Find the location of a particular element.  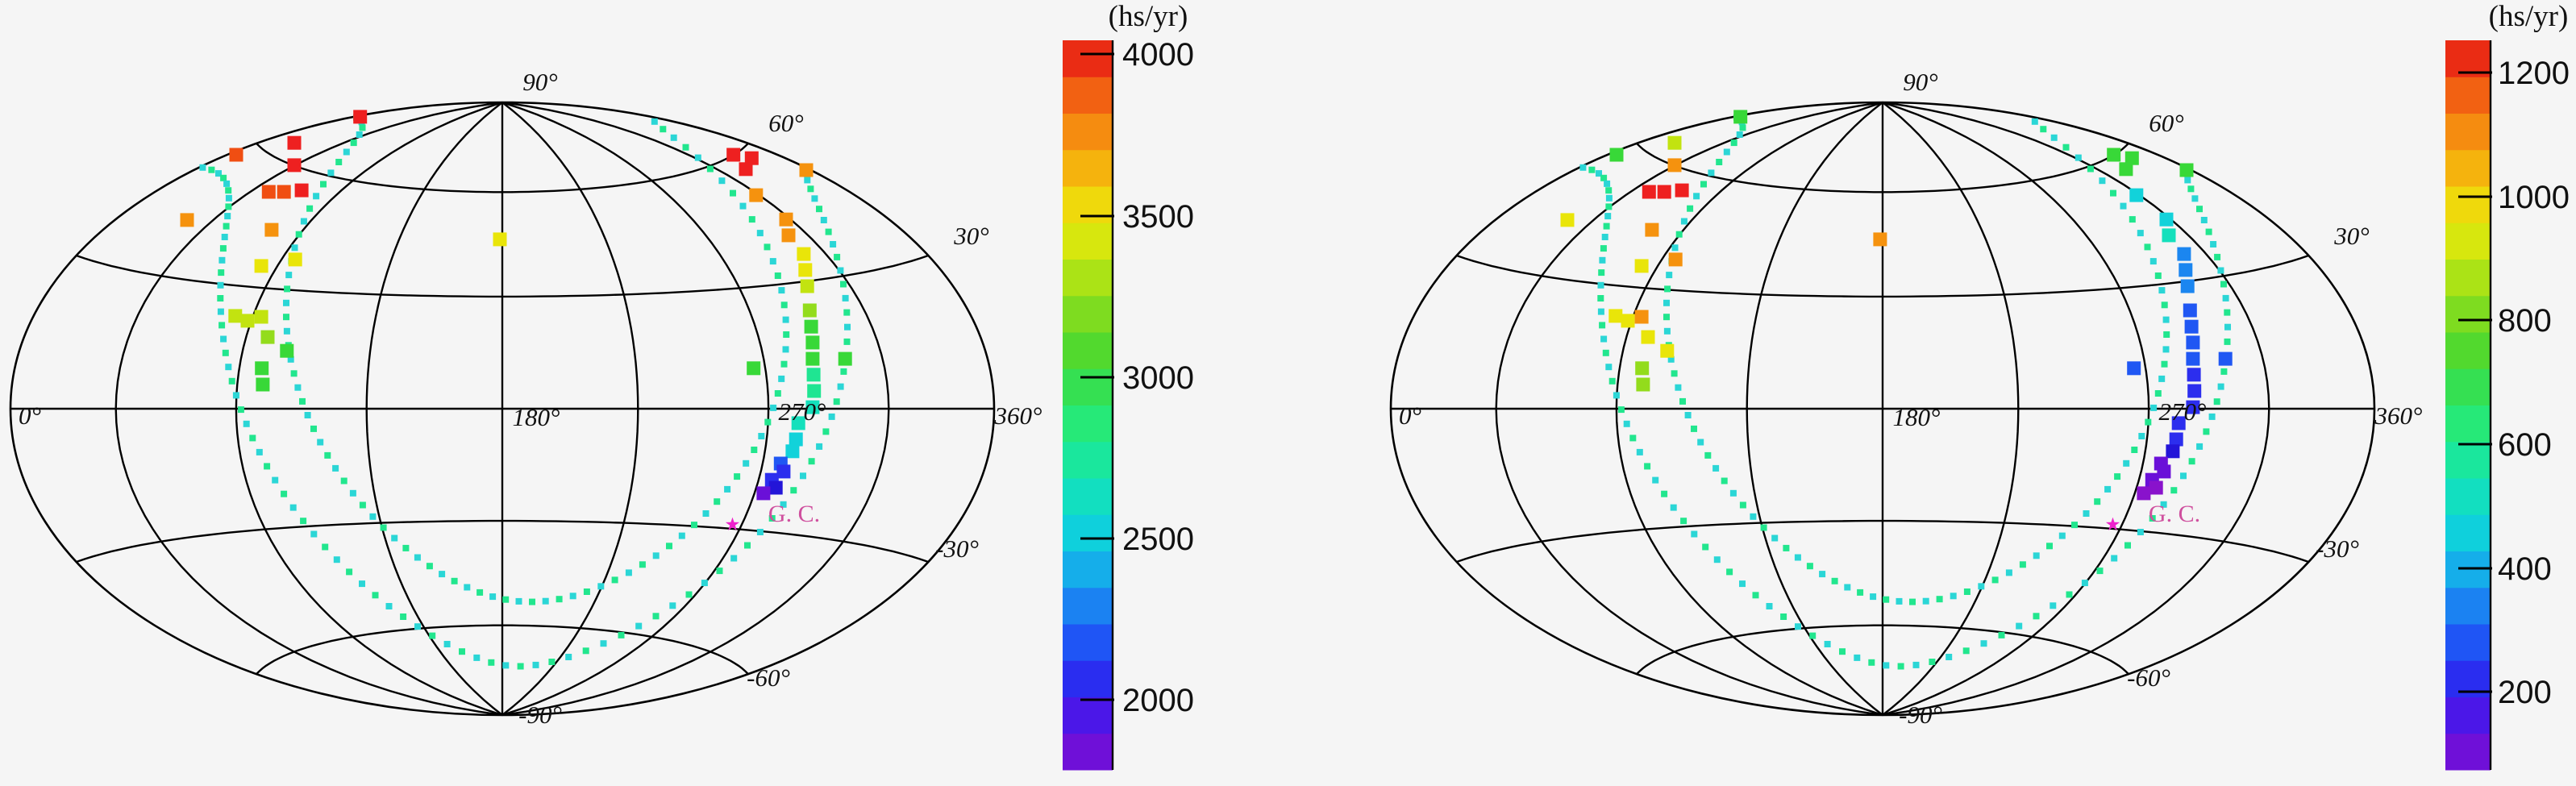

colorbar-tick-label: 4000 is located at coordinates (1158, 55).